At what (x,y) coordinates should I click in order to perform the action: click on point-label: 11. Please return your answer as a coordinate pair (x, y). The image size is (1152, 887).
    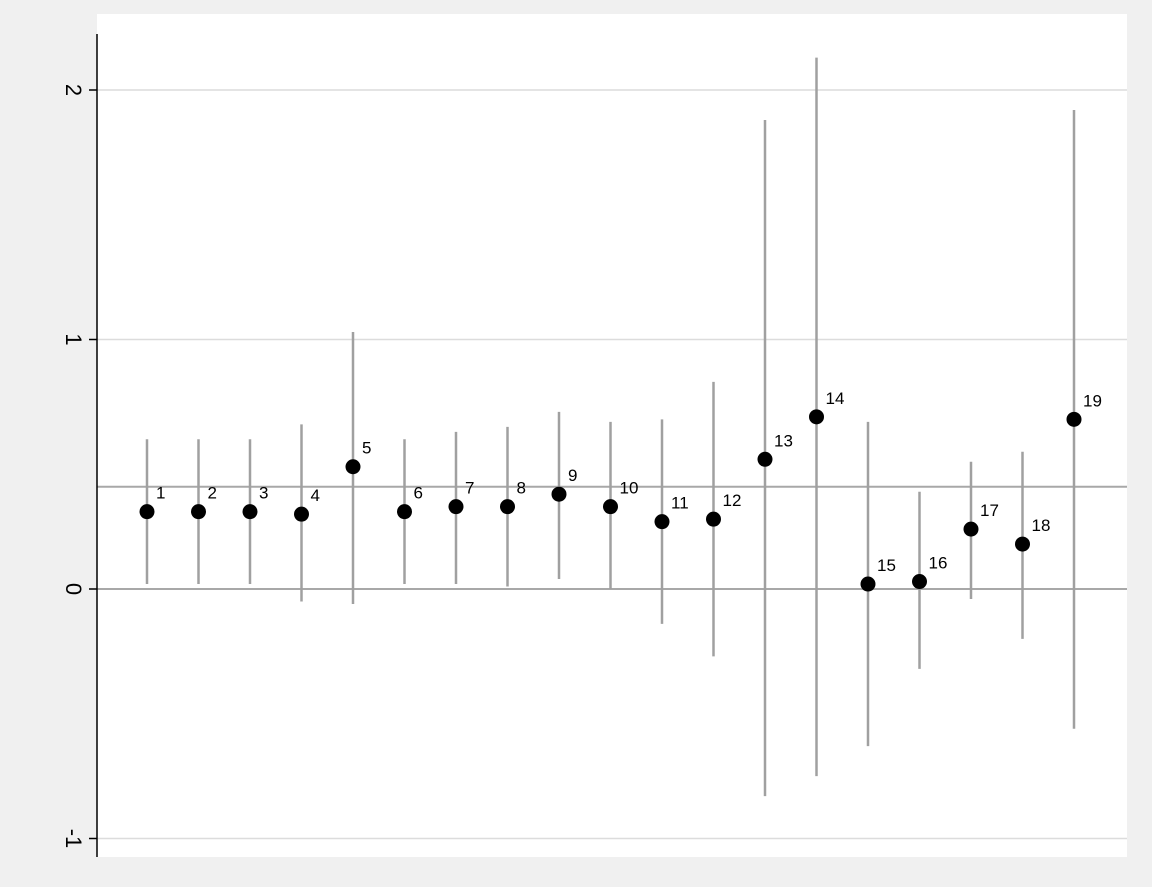
    Looking at the image, I should click on (680, 503).